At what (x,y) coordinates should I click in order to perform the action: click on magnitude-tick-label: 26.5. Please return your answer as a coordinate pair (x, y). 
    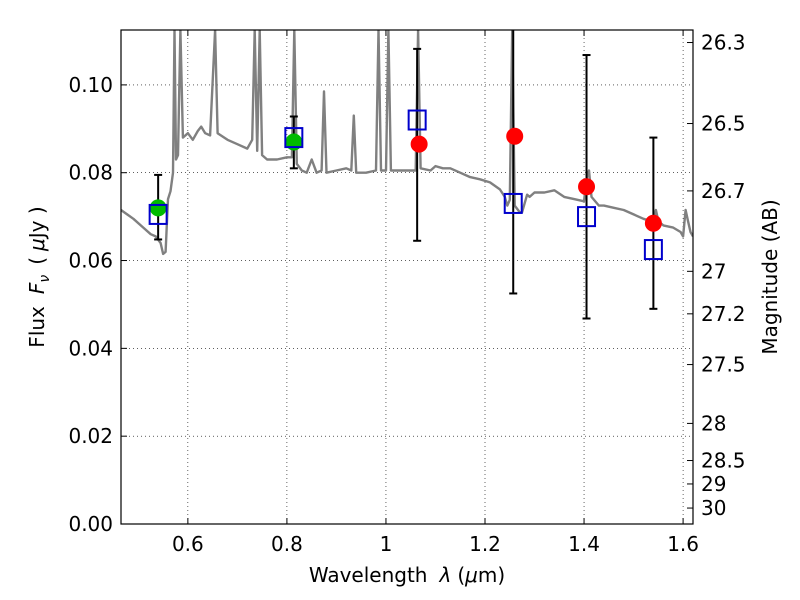
    Looking at the image, I should click on (723, 124).